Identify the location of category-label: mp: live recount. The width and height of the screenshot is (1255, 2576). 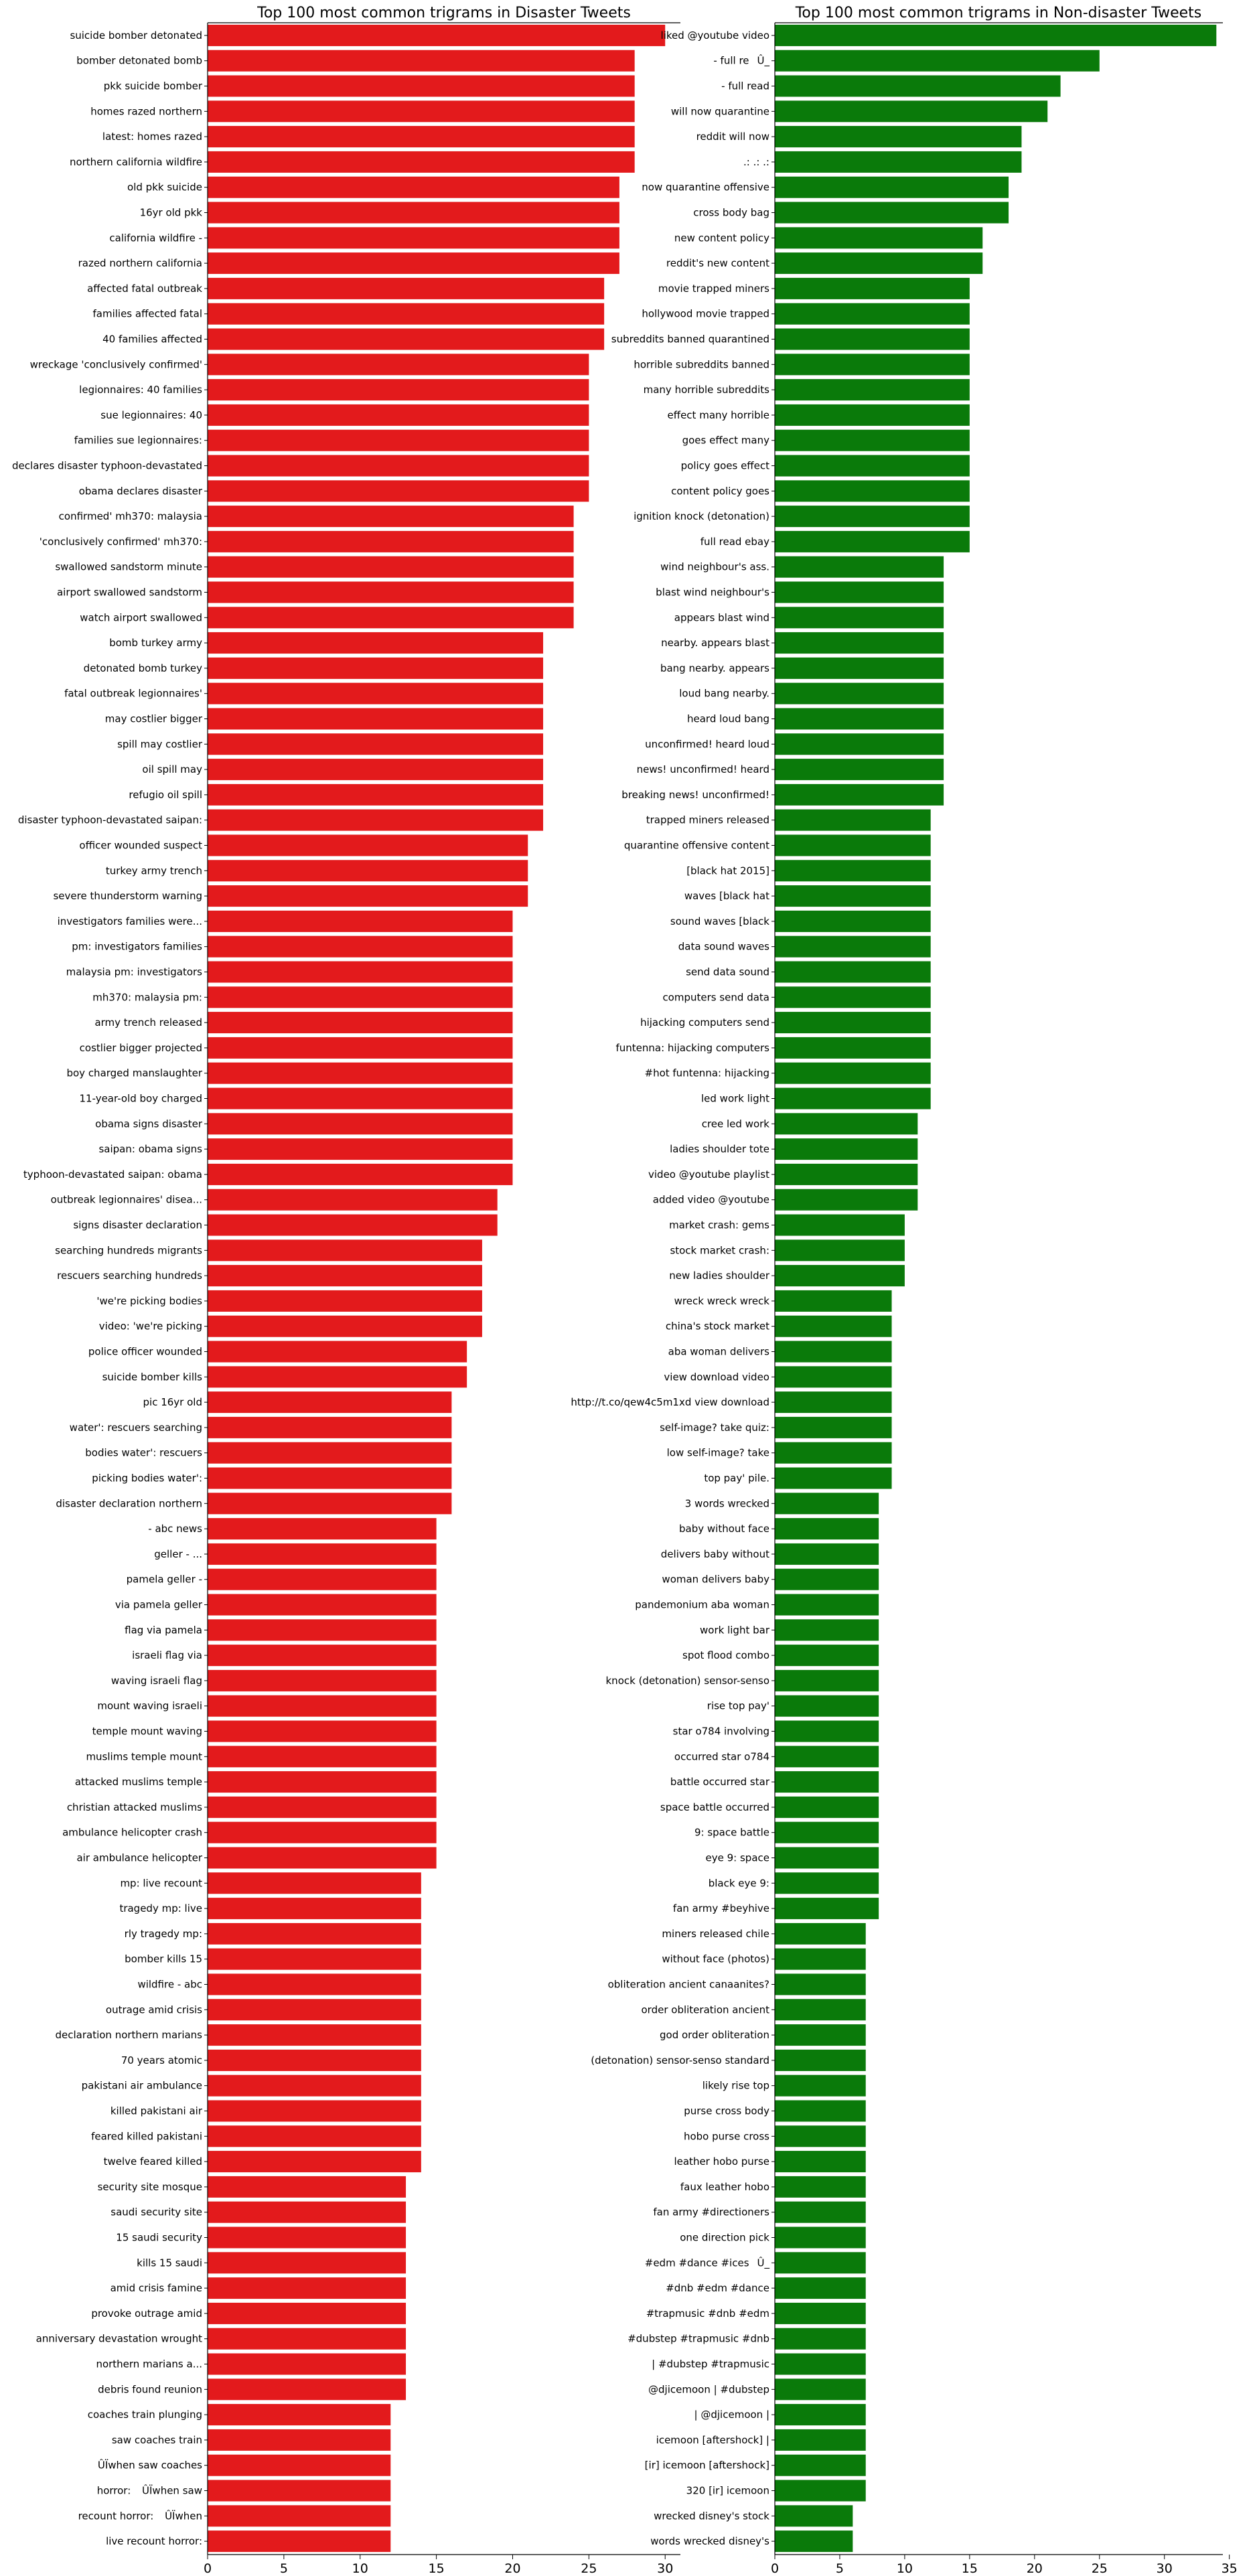
(161, 1883).